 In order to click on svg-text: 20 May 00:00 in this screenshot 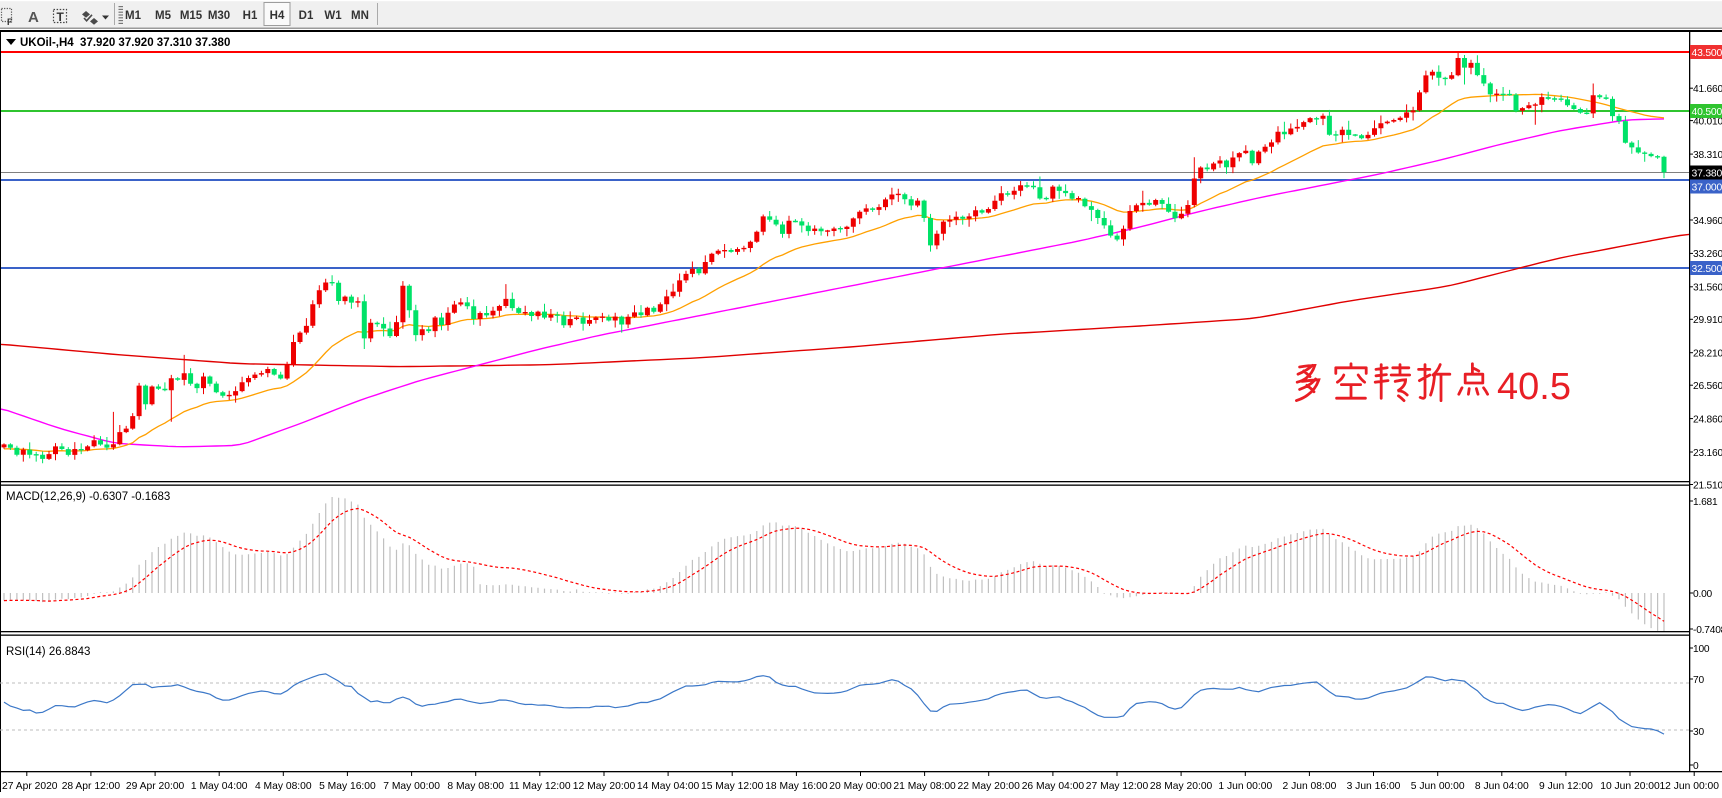, I will do `click(860, 786)`.